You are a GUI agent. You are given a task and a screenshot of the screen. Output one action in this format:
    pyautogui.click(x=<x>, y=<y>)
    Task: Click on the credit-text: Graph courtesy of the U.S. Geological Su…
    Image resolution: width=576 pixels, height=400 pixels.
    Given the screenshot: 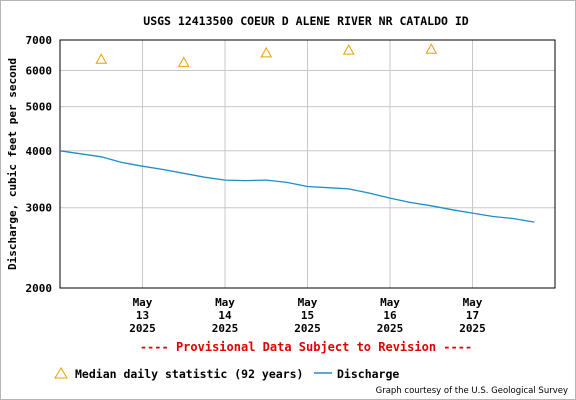 What is the action you would take?
    pyautogui.click(x=472, y=391)
    